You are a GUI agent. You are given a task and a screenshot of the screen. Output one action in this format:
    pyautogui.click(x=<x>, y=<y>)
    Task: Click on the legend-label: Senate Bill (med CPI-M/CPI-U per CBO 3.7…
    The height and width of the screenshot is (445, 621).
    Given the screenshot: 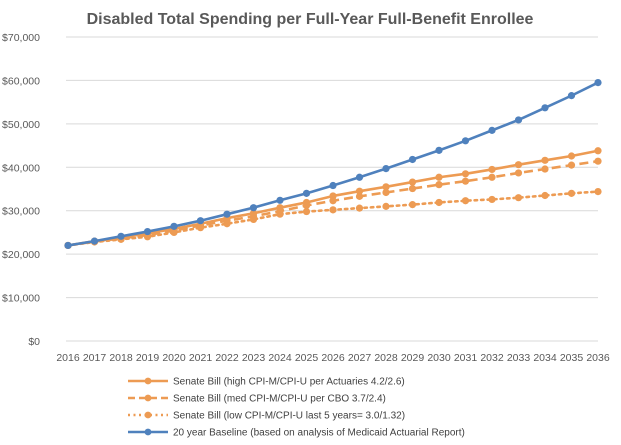 What is the action you would take?
    pyautogui.click(x=279, y=399)
    